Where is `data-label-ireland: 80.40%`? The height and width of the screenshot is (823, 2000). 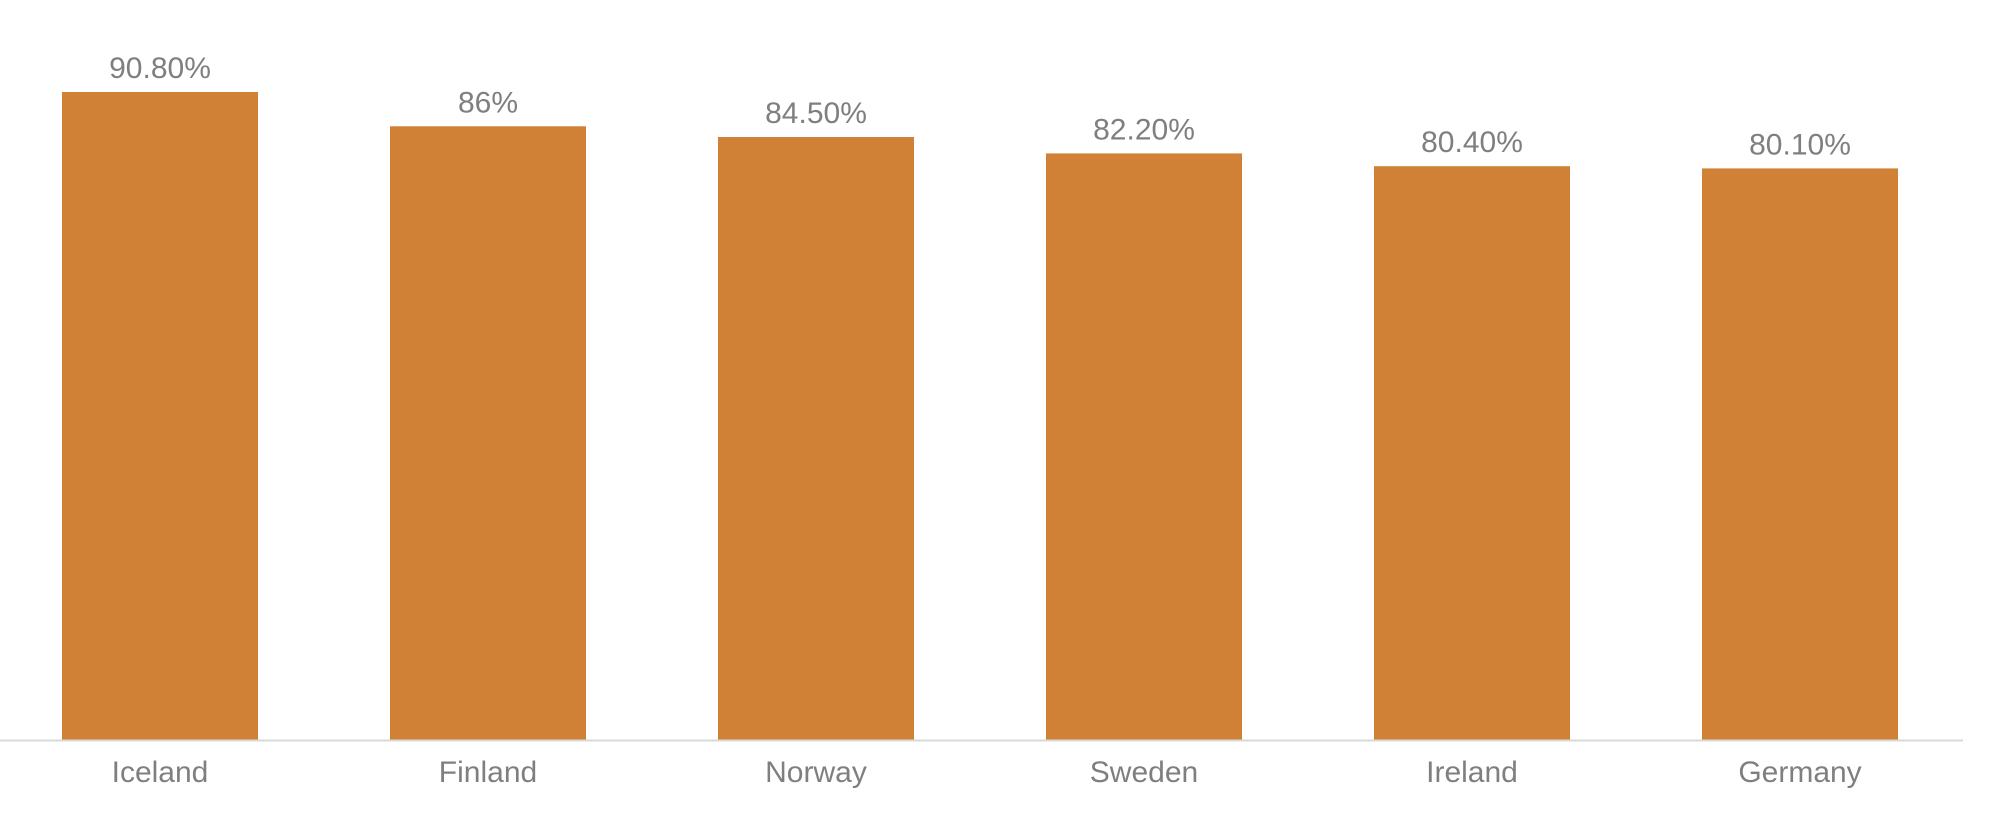
data-label-ireland: 80.40% is located at coordinates (1472, 142).